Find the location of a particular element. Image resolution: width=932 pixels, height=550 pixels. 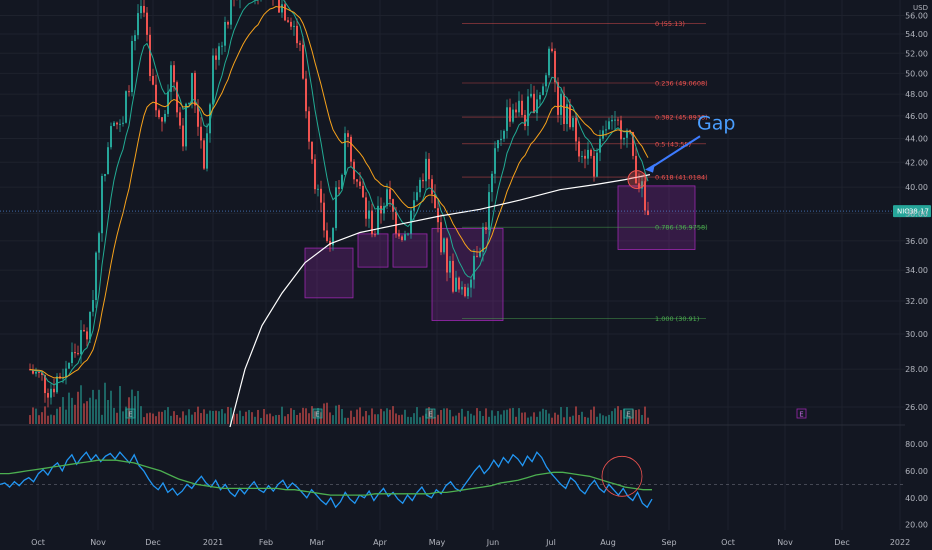

gap-highlight-circle is located at coordinates (637, 180).